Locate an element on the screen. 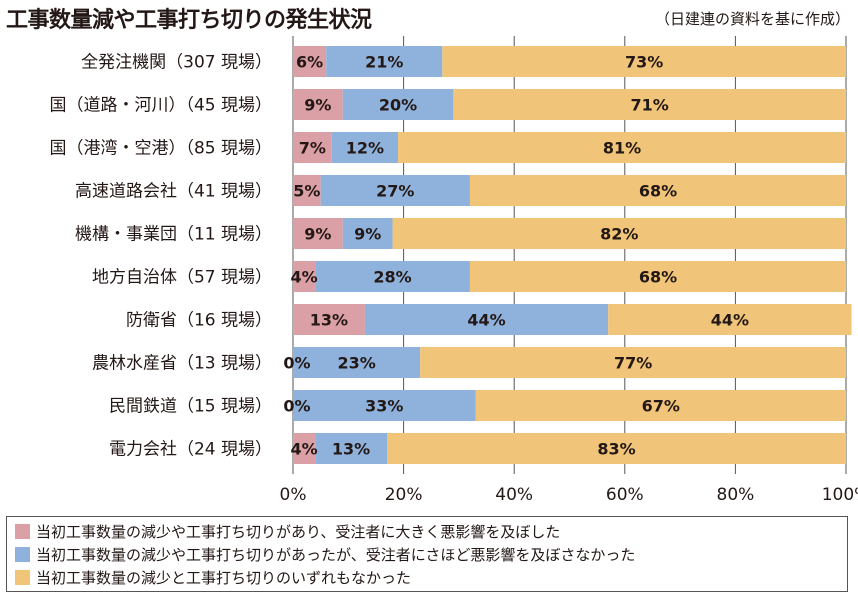  data-label: 6% is located at coordinates (309, 62).